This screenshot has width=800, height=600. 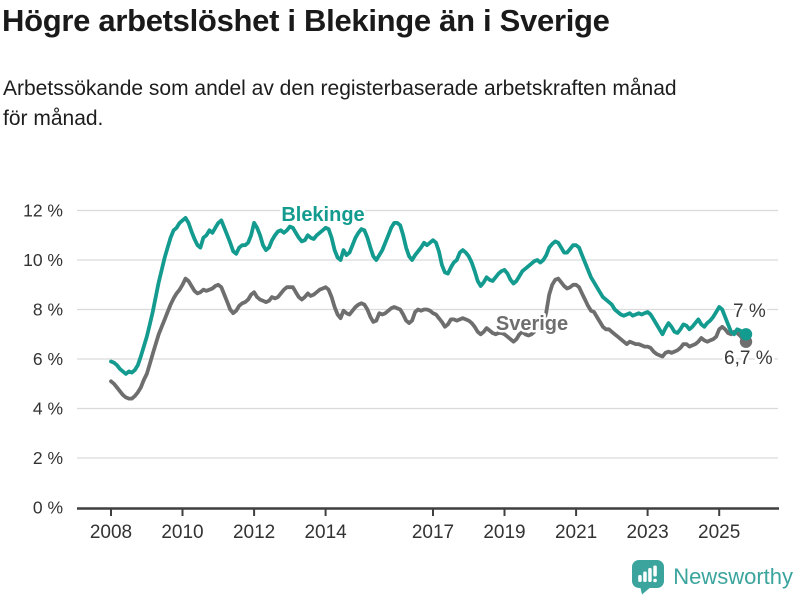 I want to click on end-dot-blekinge, so click(x=746, y=334).